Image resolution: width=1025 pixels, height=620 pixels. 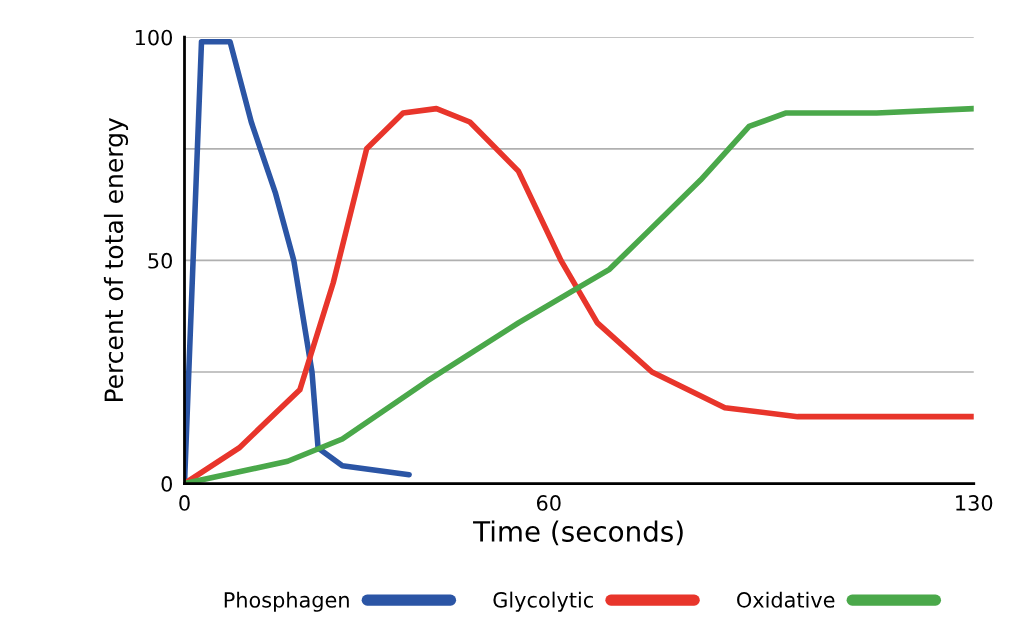 I want to click on y-tick-label: 0, so click(x=167, y=484).